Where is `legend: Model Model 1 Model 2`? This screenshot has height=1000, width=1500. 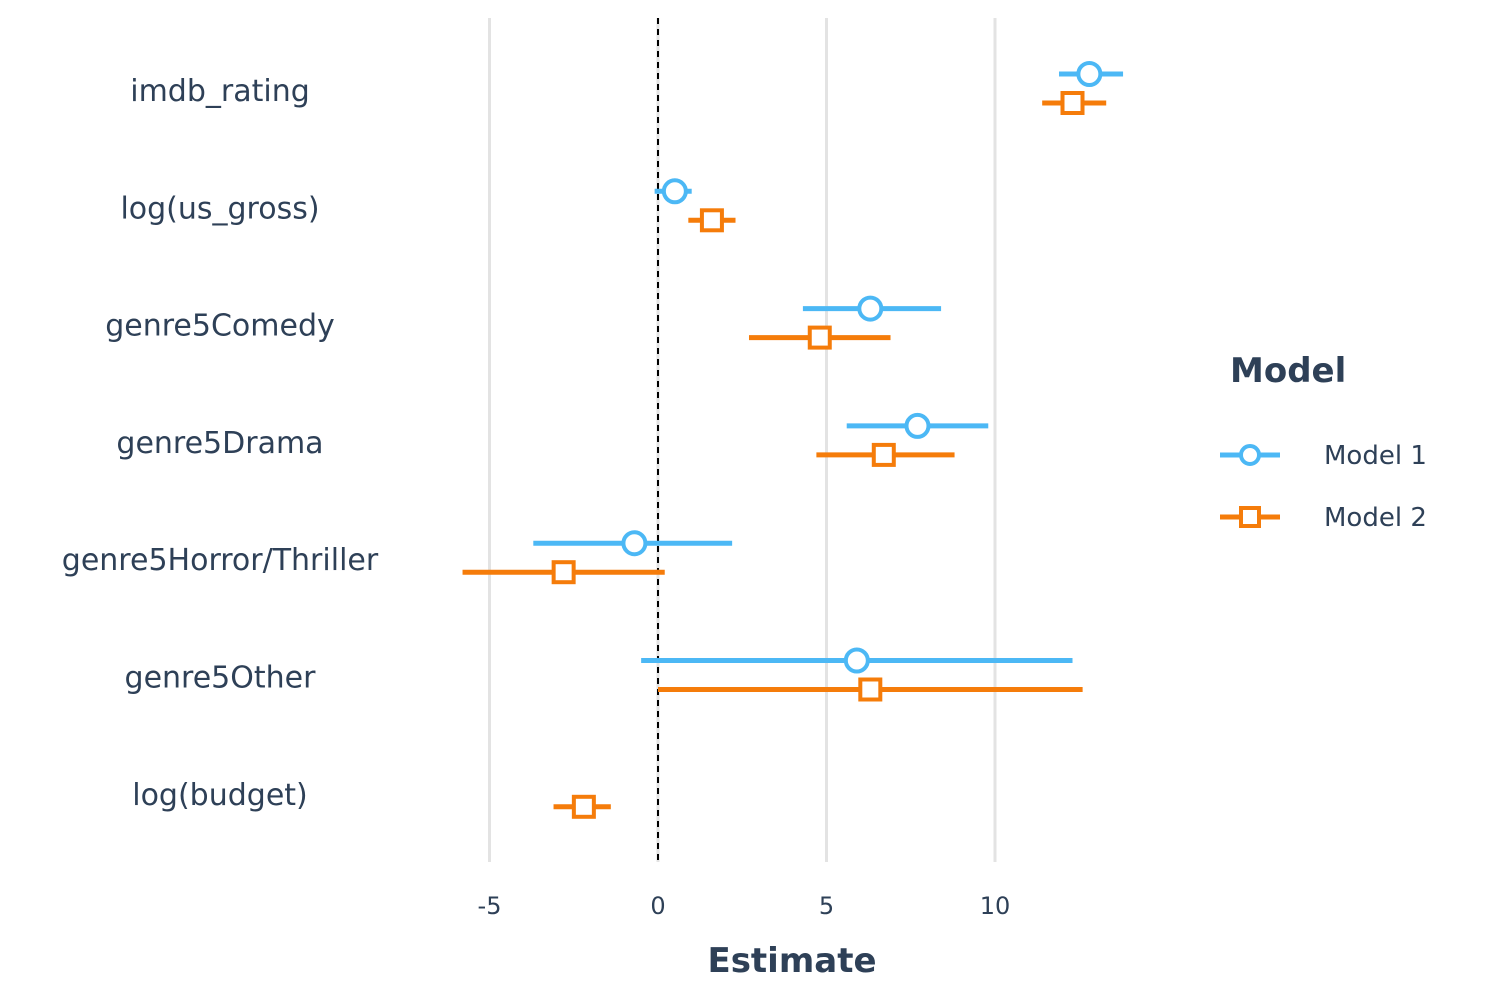
legend: Model Model 1 Model 2 is located at coordinates (1323, 442).